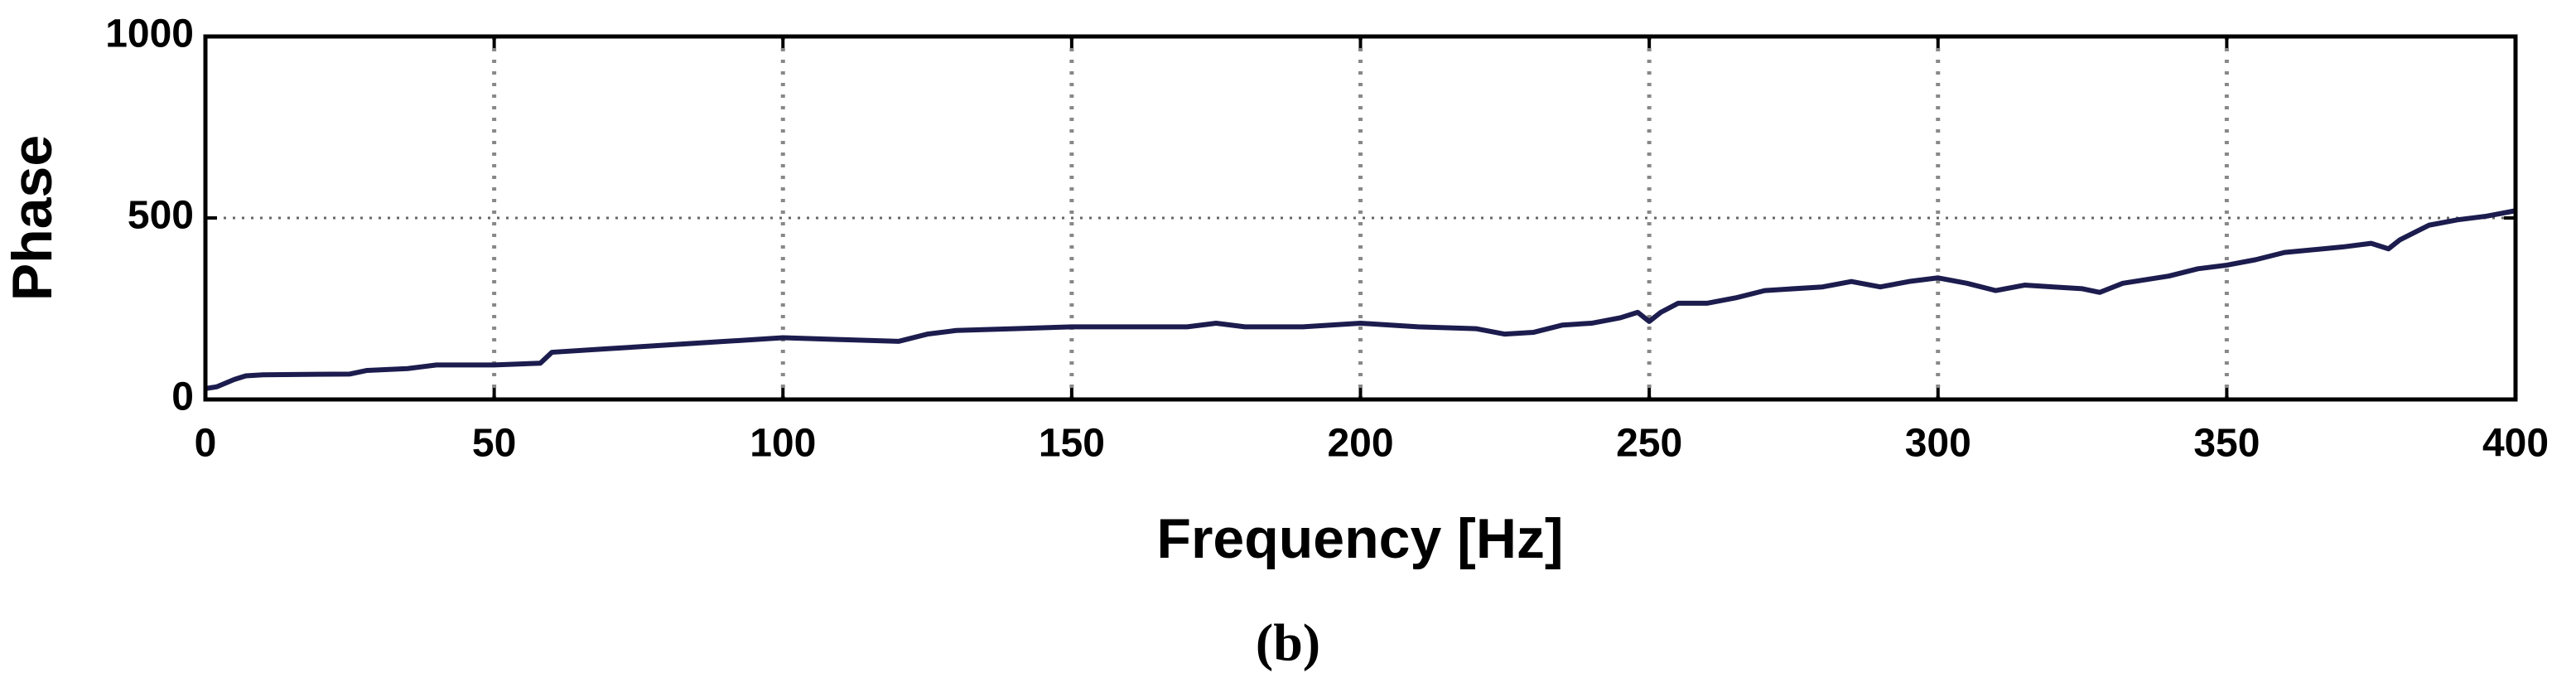 Image resolution: width=2576 pixels, height=692 pixels. I want to click on x-tick-label: 200, so click(1360, 444).